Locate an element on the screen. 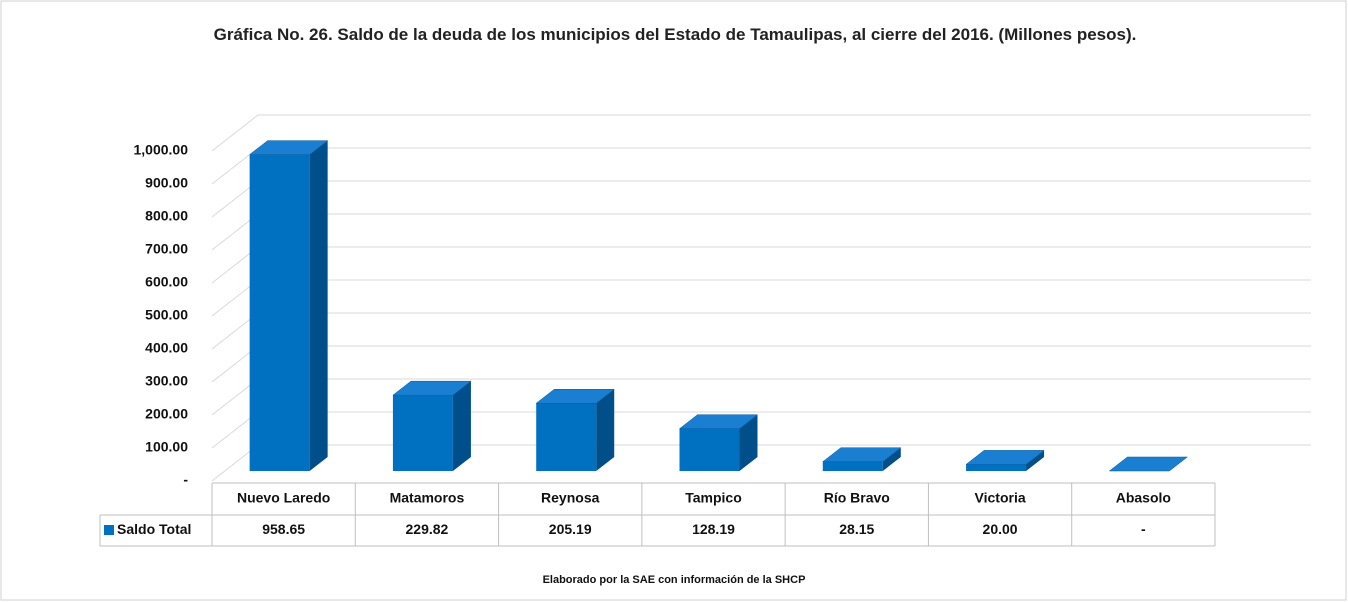 The image size is (1348, 602). y-tick-label: 600.00 is located at coordinates (166, 282).